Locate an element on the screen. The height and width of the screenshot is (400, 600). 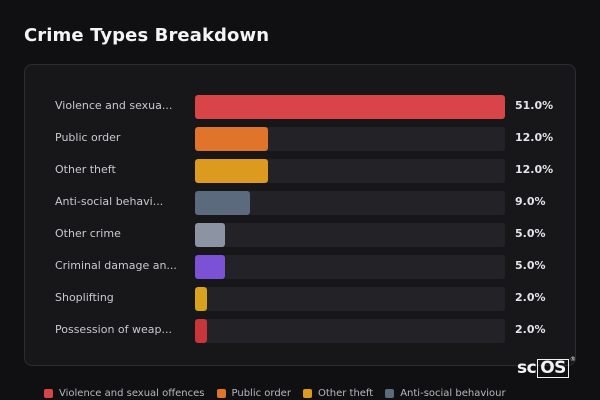
chart-title: Crime Types Breakdown is located at coordinates (147, 35).